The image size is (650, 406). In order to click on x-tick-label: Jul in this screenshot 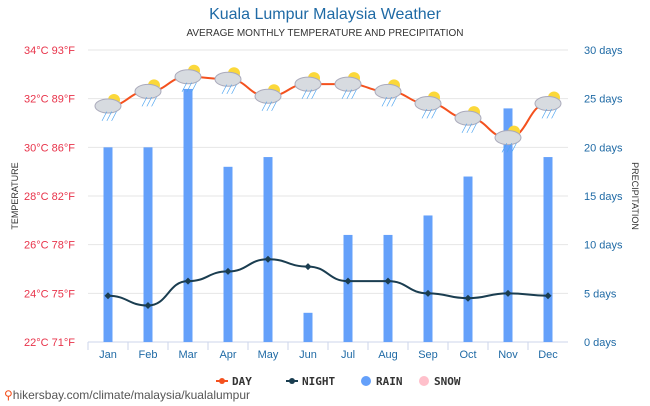, I will do `click(348, 355)`.